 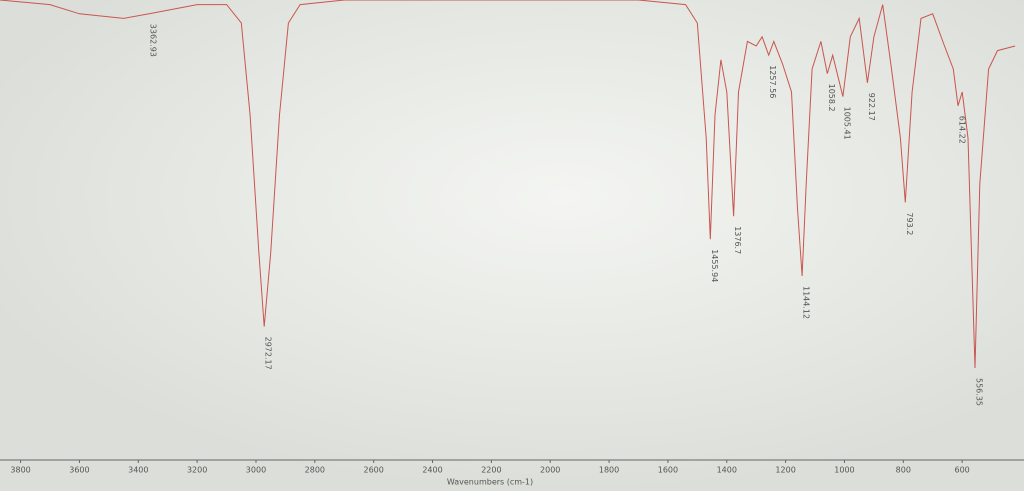 What do you see at coordinates (844, 470) in the screenshot?
I see `x-tick-label: 1000` at bounding box center [844, 470].